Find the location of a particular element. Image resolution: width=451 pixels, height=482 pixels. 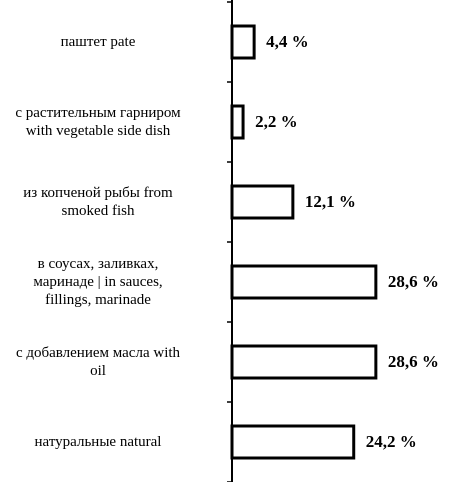

category-label: паштет pate is located at coordinates (98, 42).